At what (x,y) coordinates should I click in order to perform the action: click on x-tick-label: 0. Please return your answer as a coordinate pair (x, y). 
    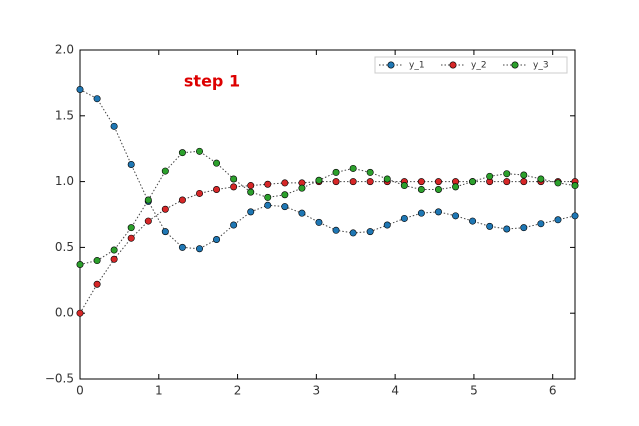
    Looking at the image, I should click on (80, 391).